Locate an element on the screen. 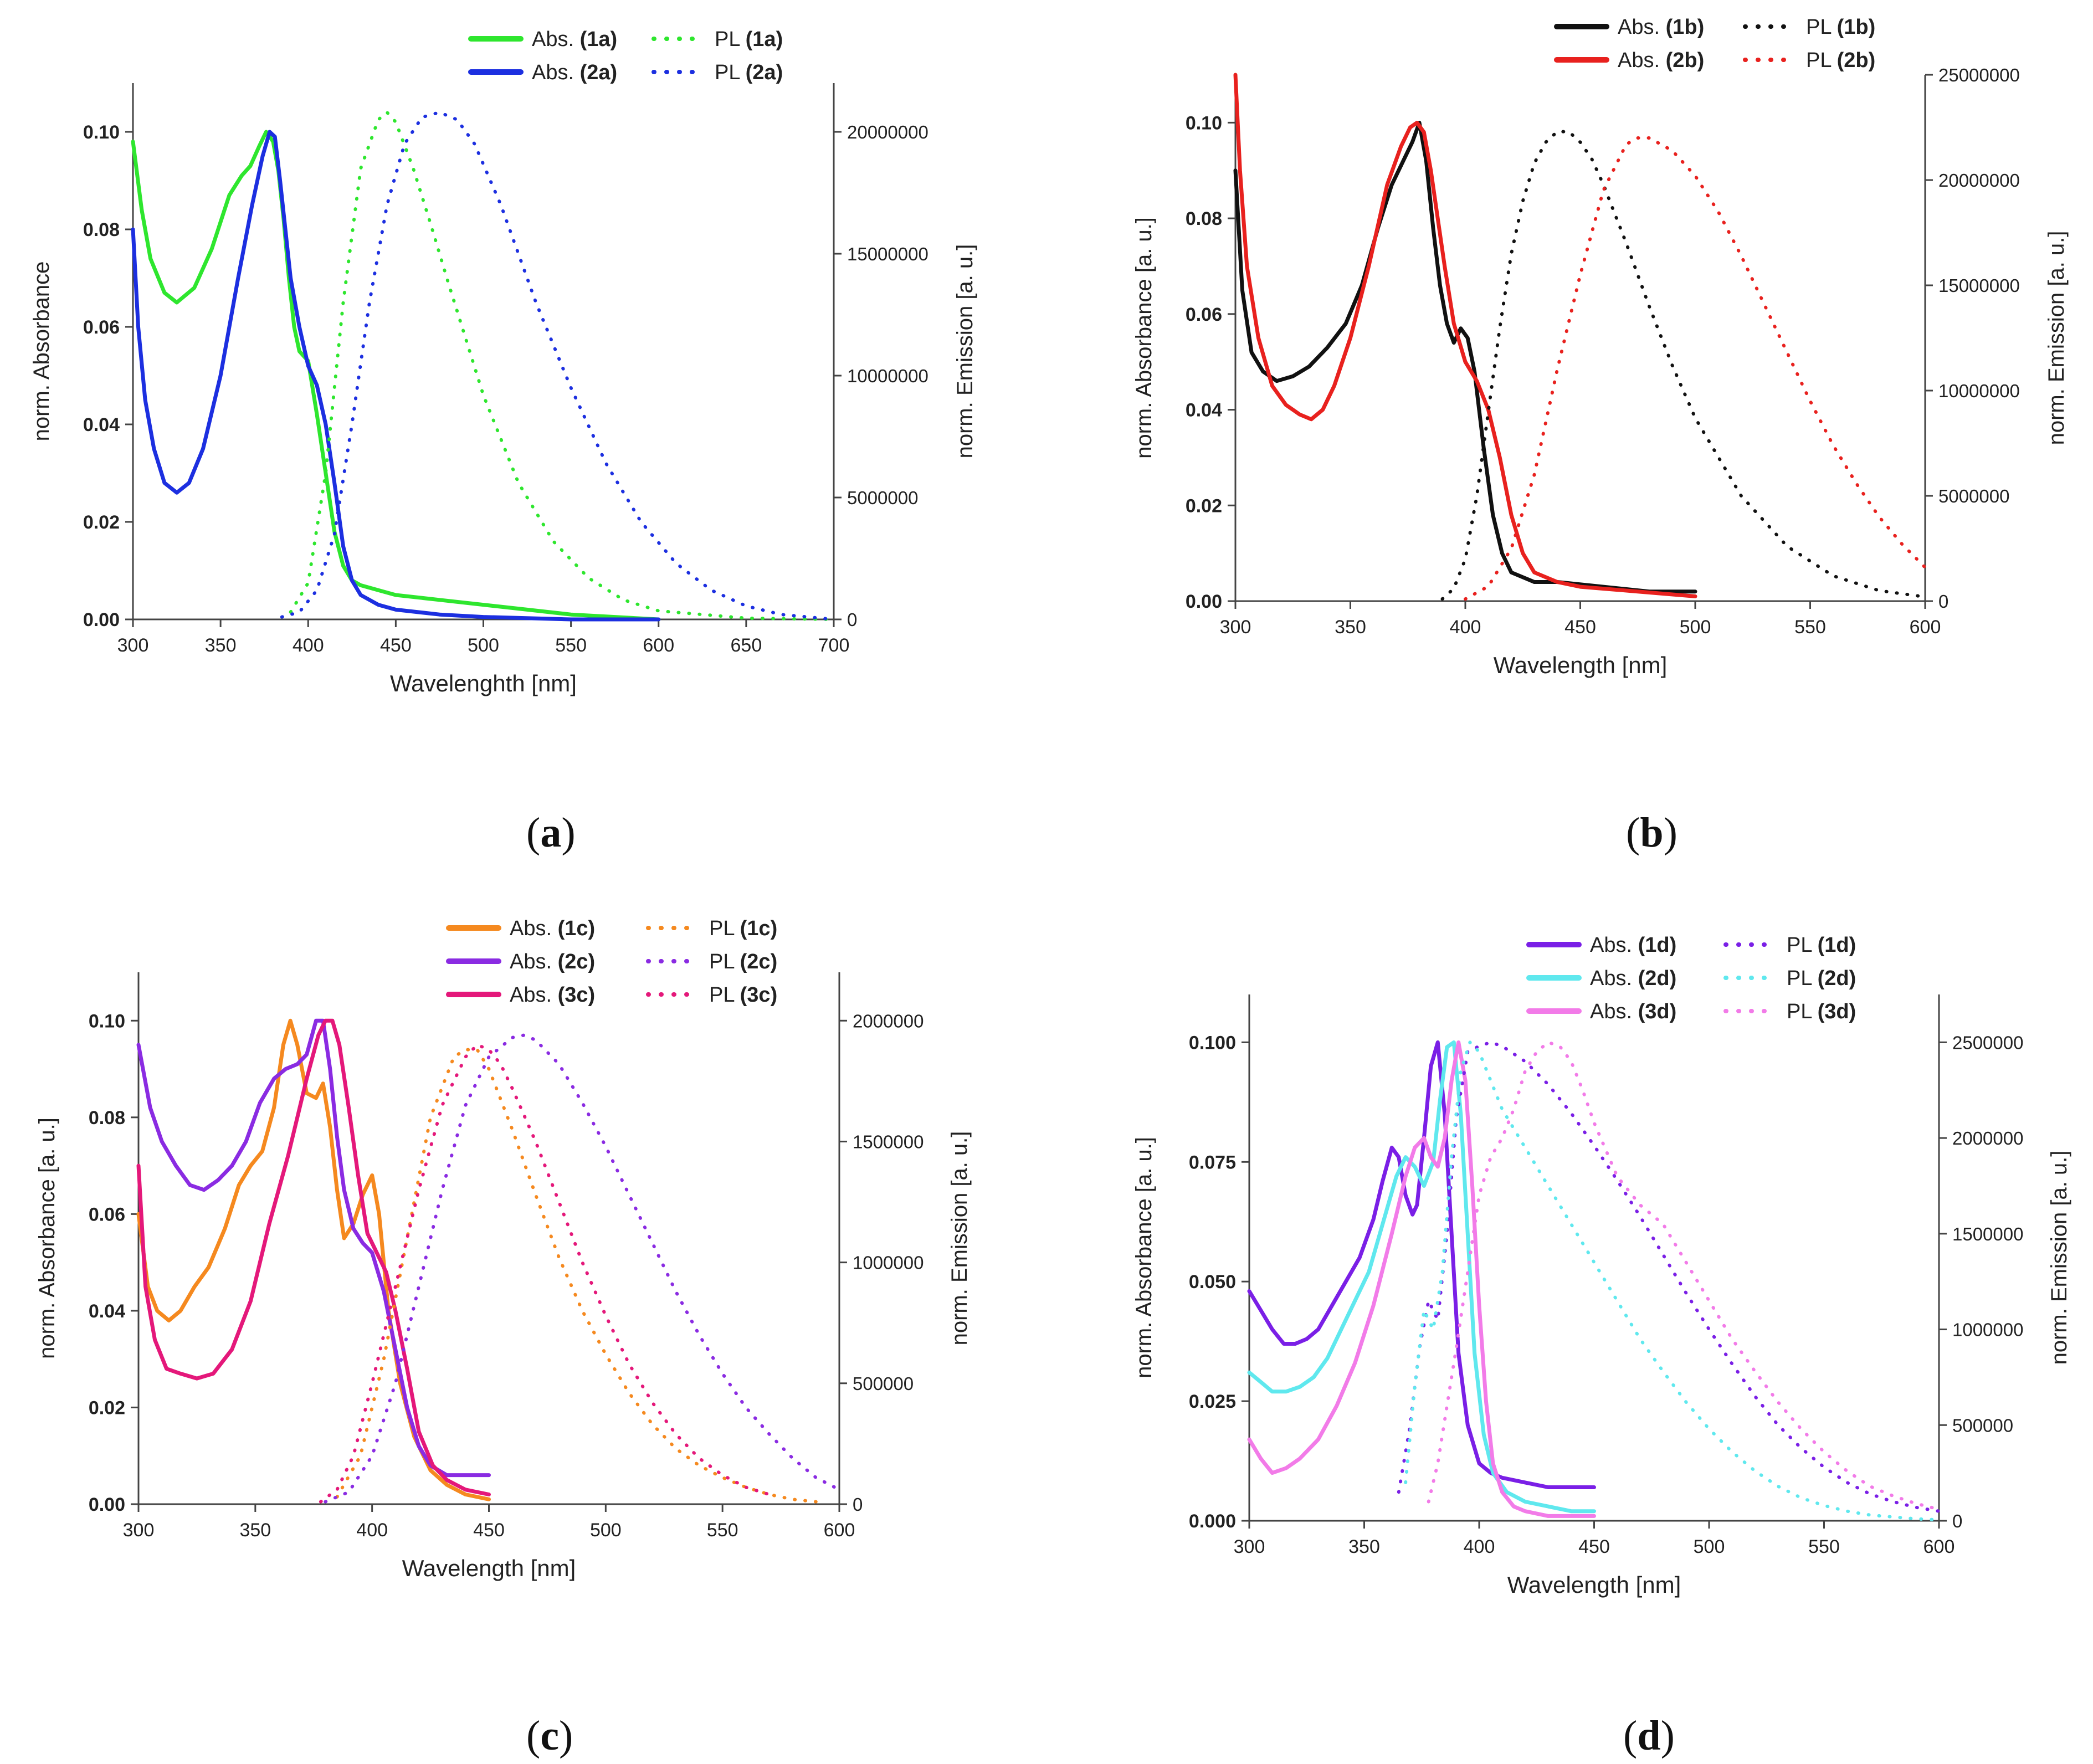 This screenshot has height=1764, width=2093. legend-label-1b: PL (1b) is located at coordinates (1841, 27).